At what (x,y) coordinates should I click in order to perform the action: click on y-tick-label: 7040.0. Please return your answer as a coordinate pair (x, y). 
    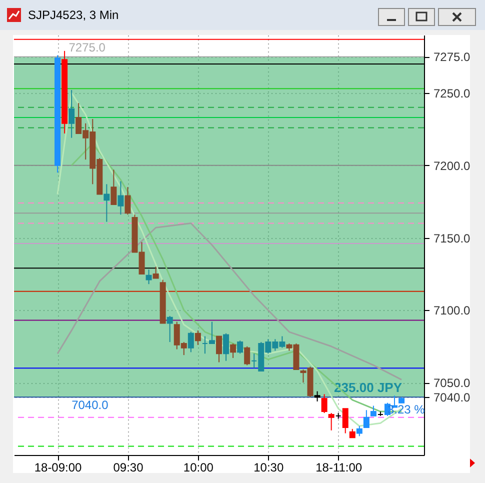
    Looking at the image, I should click on (452, 397).